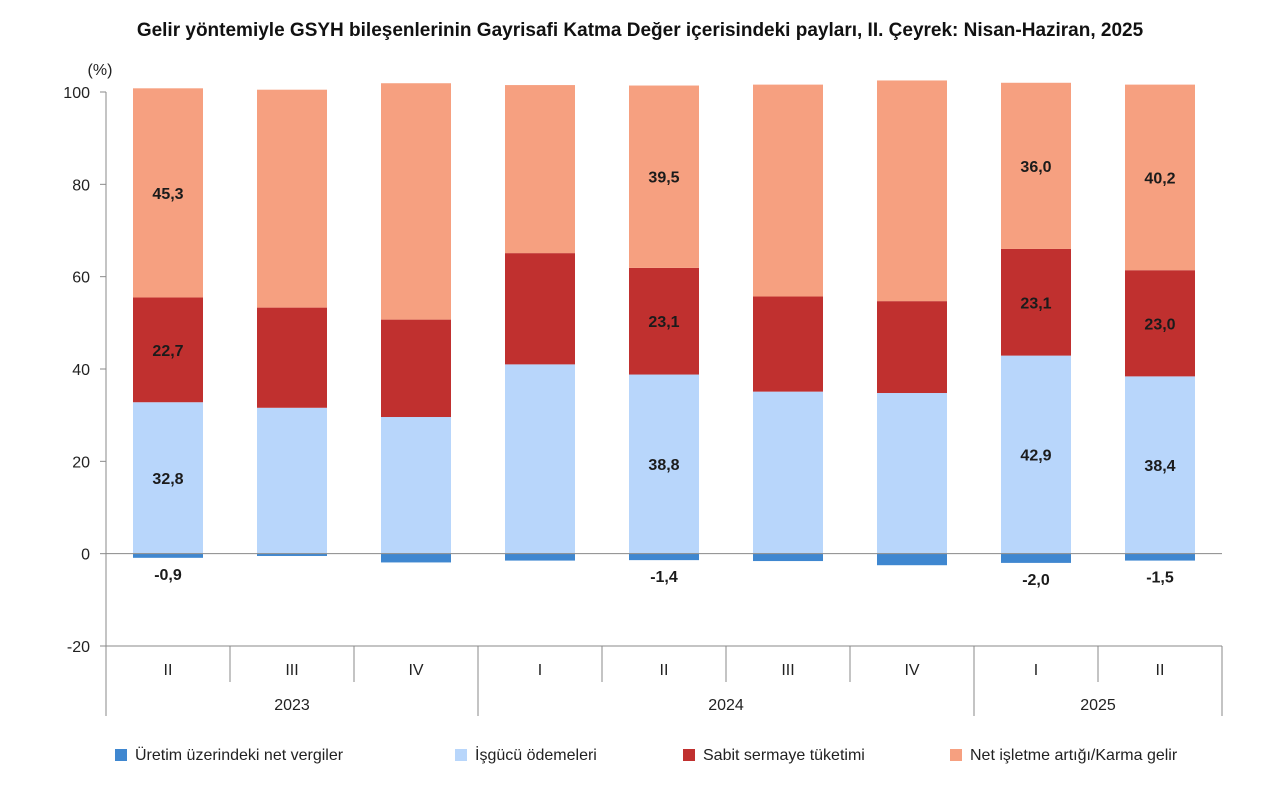  I want to click on y-tick-label: -20, so click(78, 647).